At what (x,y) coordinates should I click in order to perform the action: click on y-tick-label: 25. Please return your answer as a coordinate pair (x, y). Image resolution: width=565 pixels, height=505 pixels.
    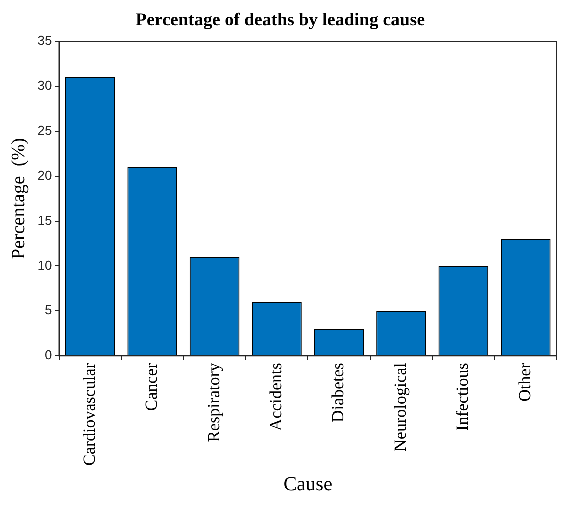
    Looking at the image, I should click on (45, 130).